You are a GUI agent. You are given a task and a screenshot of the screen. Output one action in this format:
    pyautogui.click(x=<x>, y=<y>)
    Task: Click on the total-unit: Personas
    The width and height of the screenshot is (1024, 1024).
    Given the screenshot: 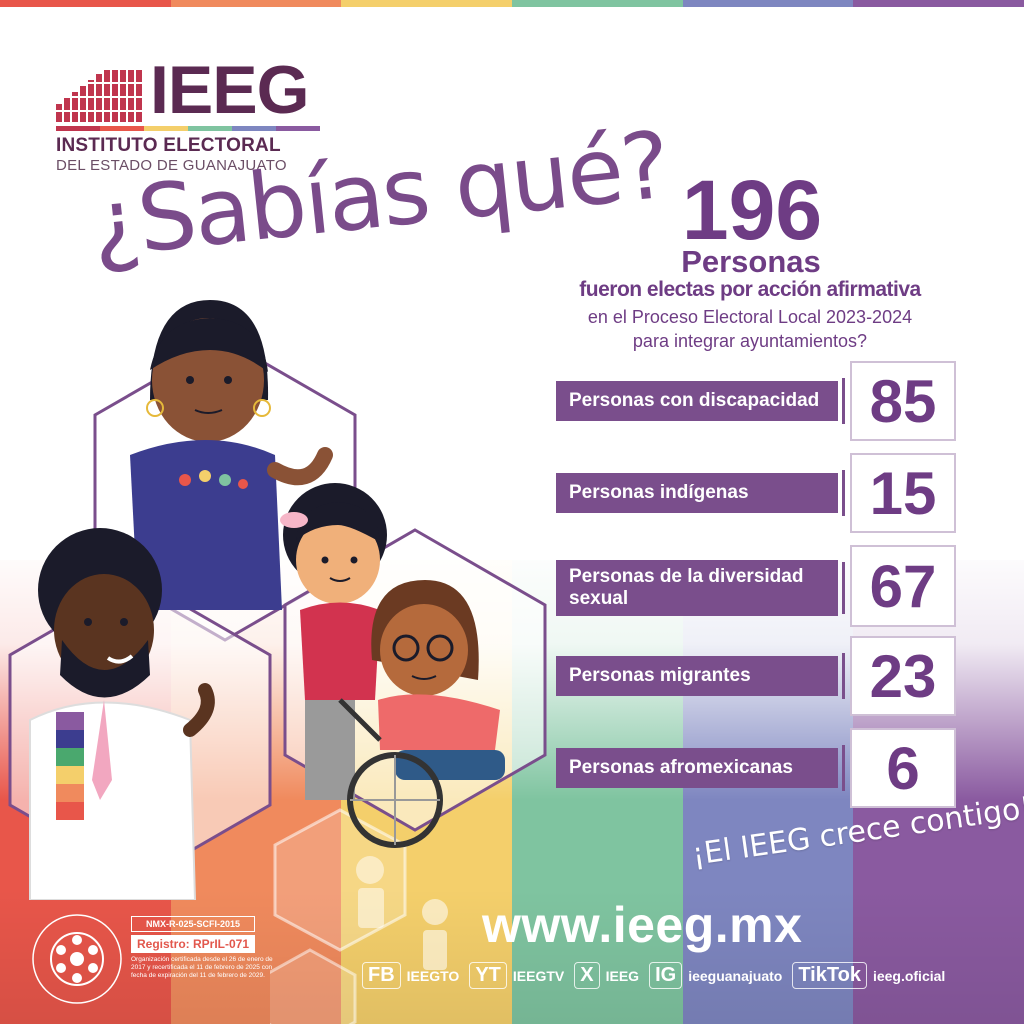 What is the action you would take?
    pyautogui.click(x=751, y=261)
    